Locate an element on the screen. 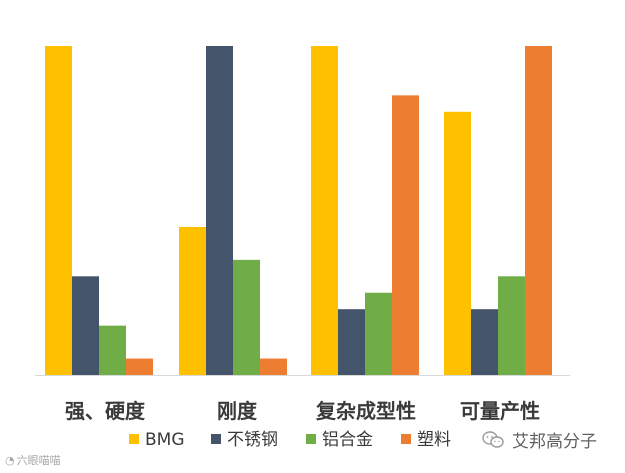  legend-label-1: BMG is located at coordinates (165, 440).